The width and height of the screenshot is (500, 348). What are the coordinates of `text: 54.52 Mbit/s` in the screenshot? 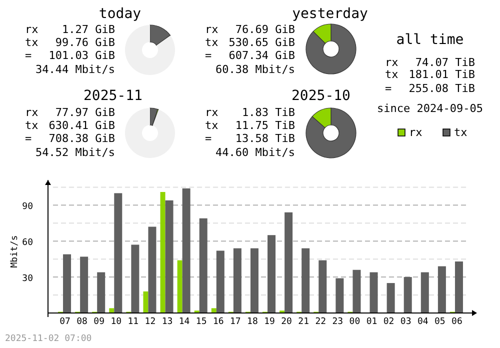 It's located at (75, 152).